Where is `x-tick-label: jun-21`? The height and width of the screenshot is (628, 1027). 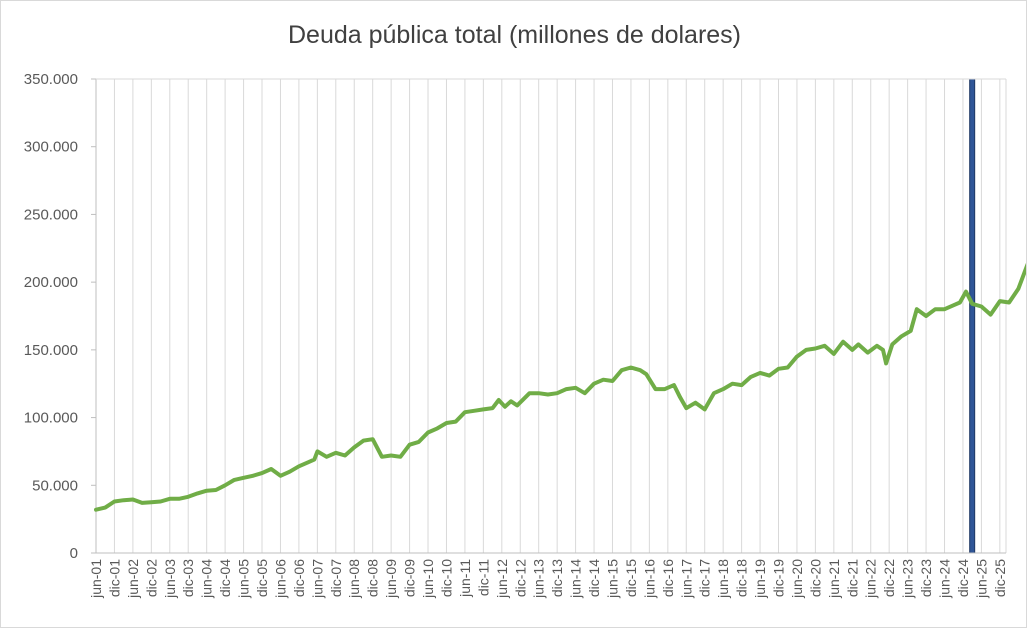
x-tick-label: jun-21 is located at coordinates (834, 579).